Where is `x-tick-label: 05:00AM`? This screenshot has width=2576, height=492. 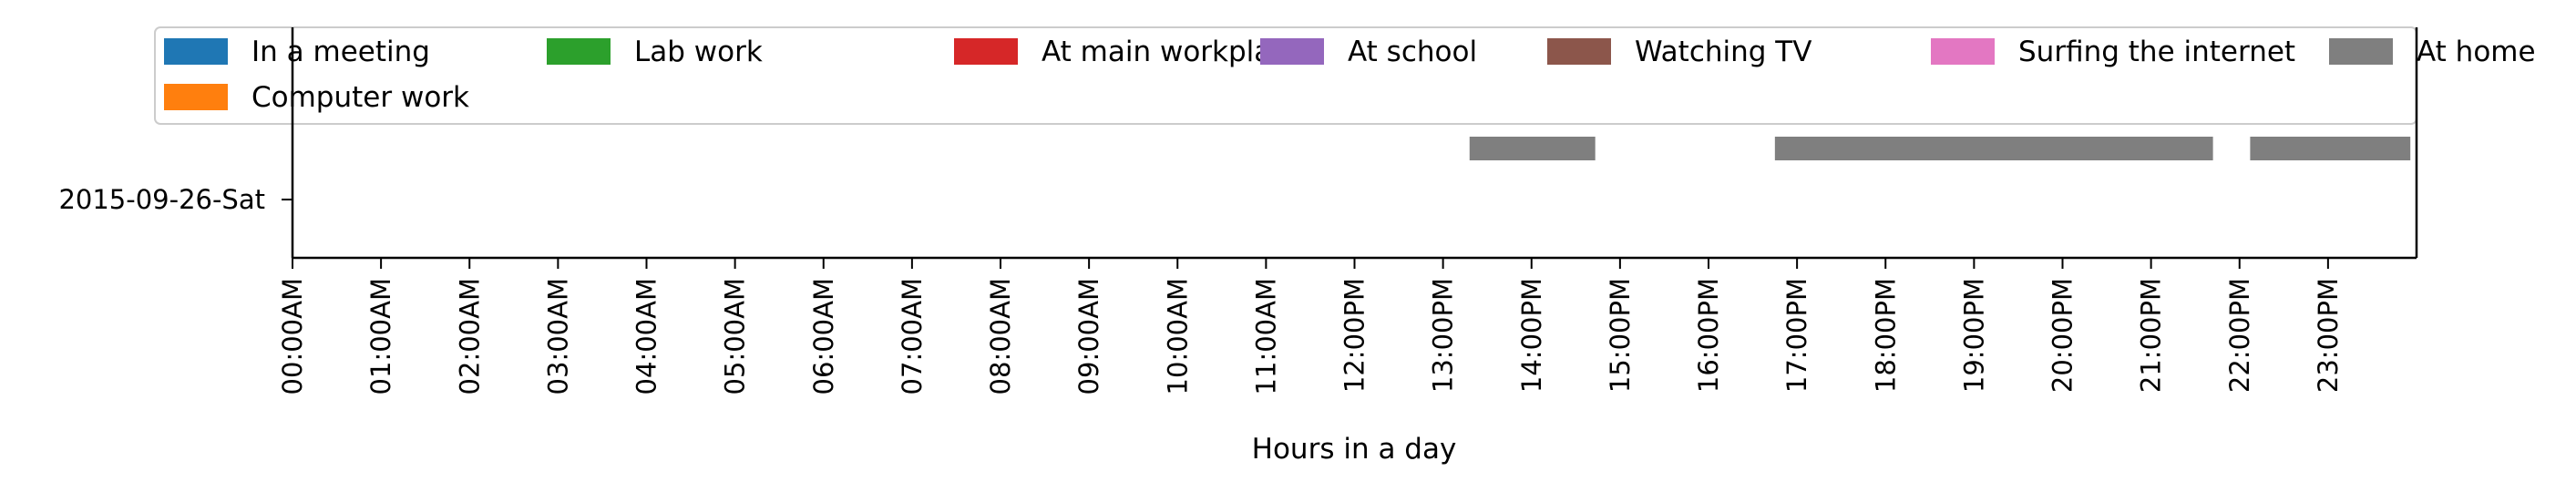
x-tick-label: 05:00AM is located at coordinates (735, 337).